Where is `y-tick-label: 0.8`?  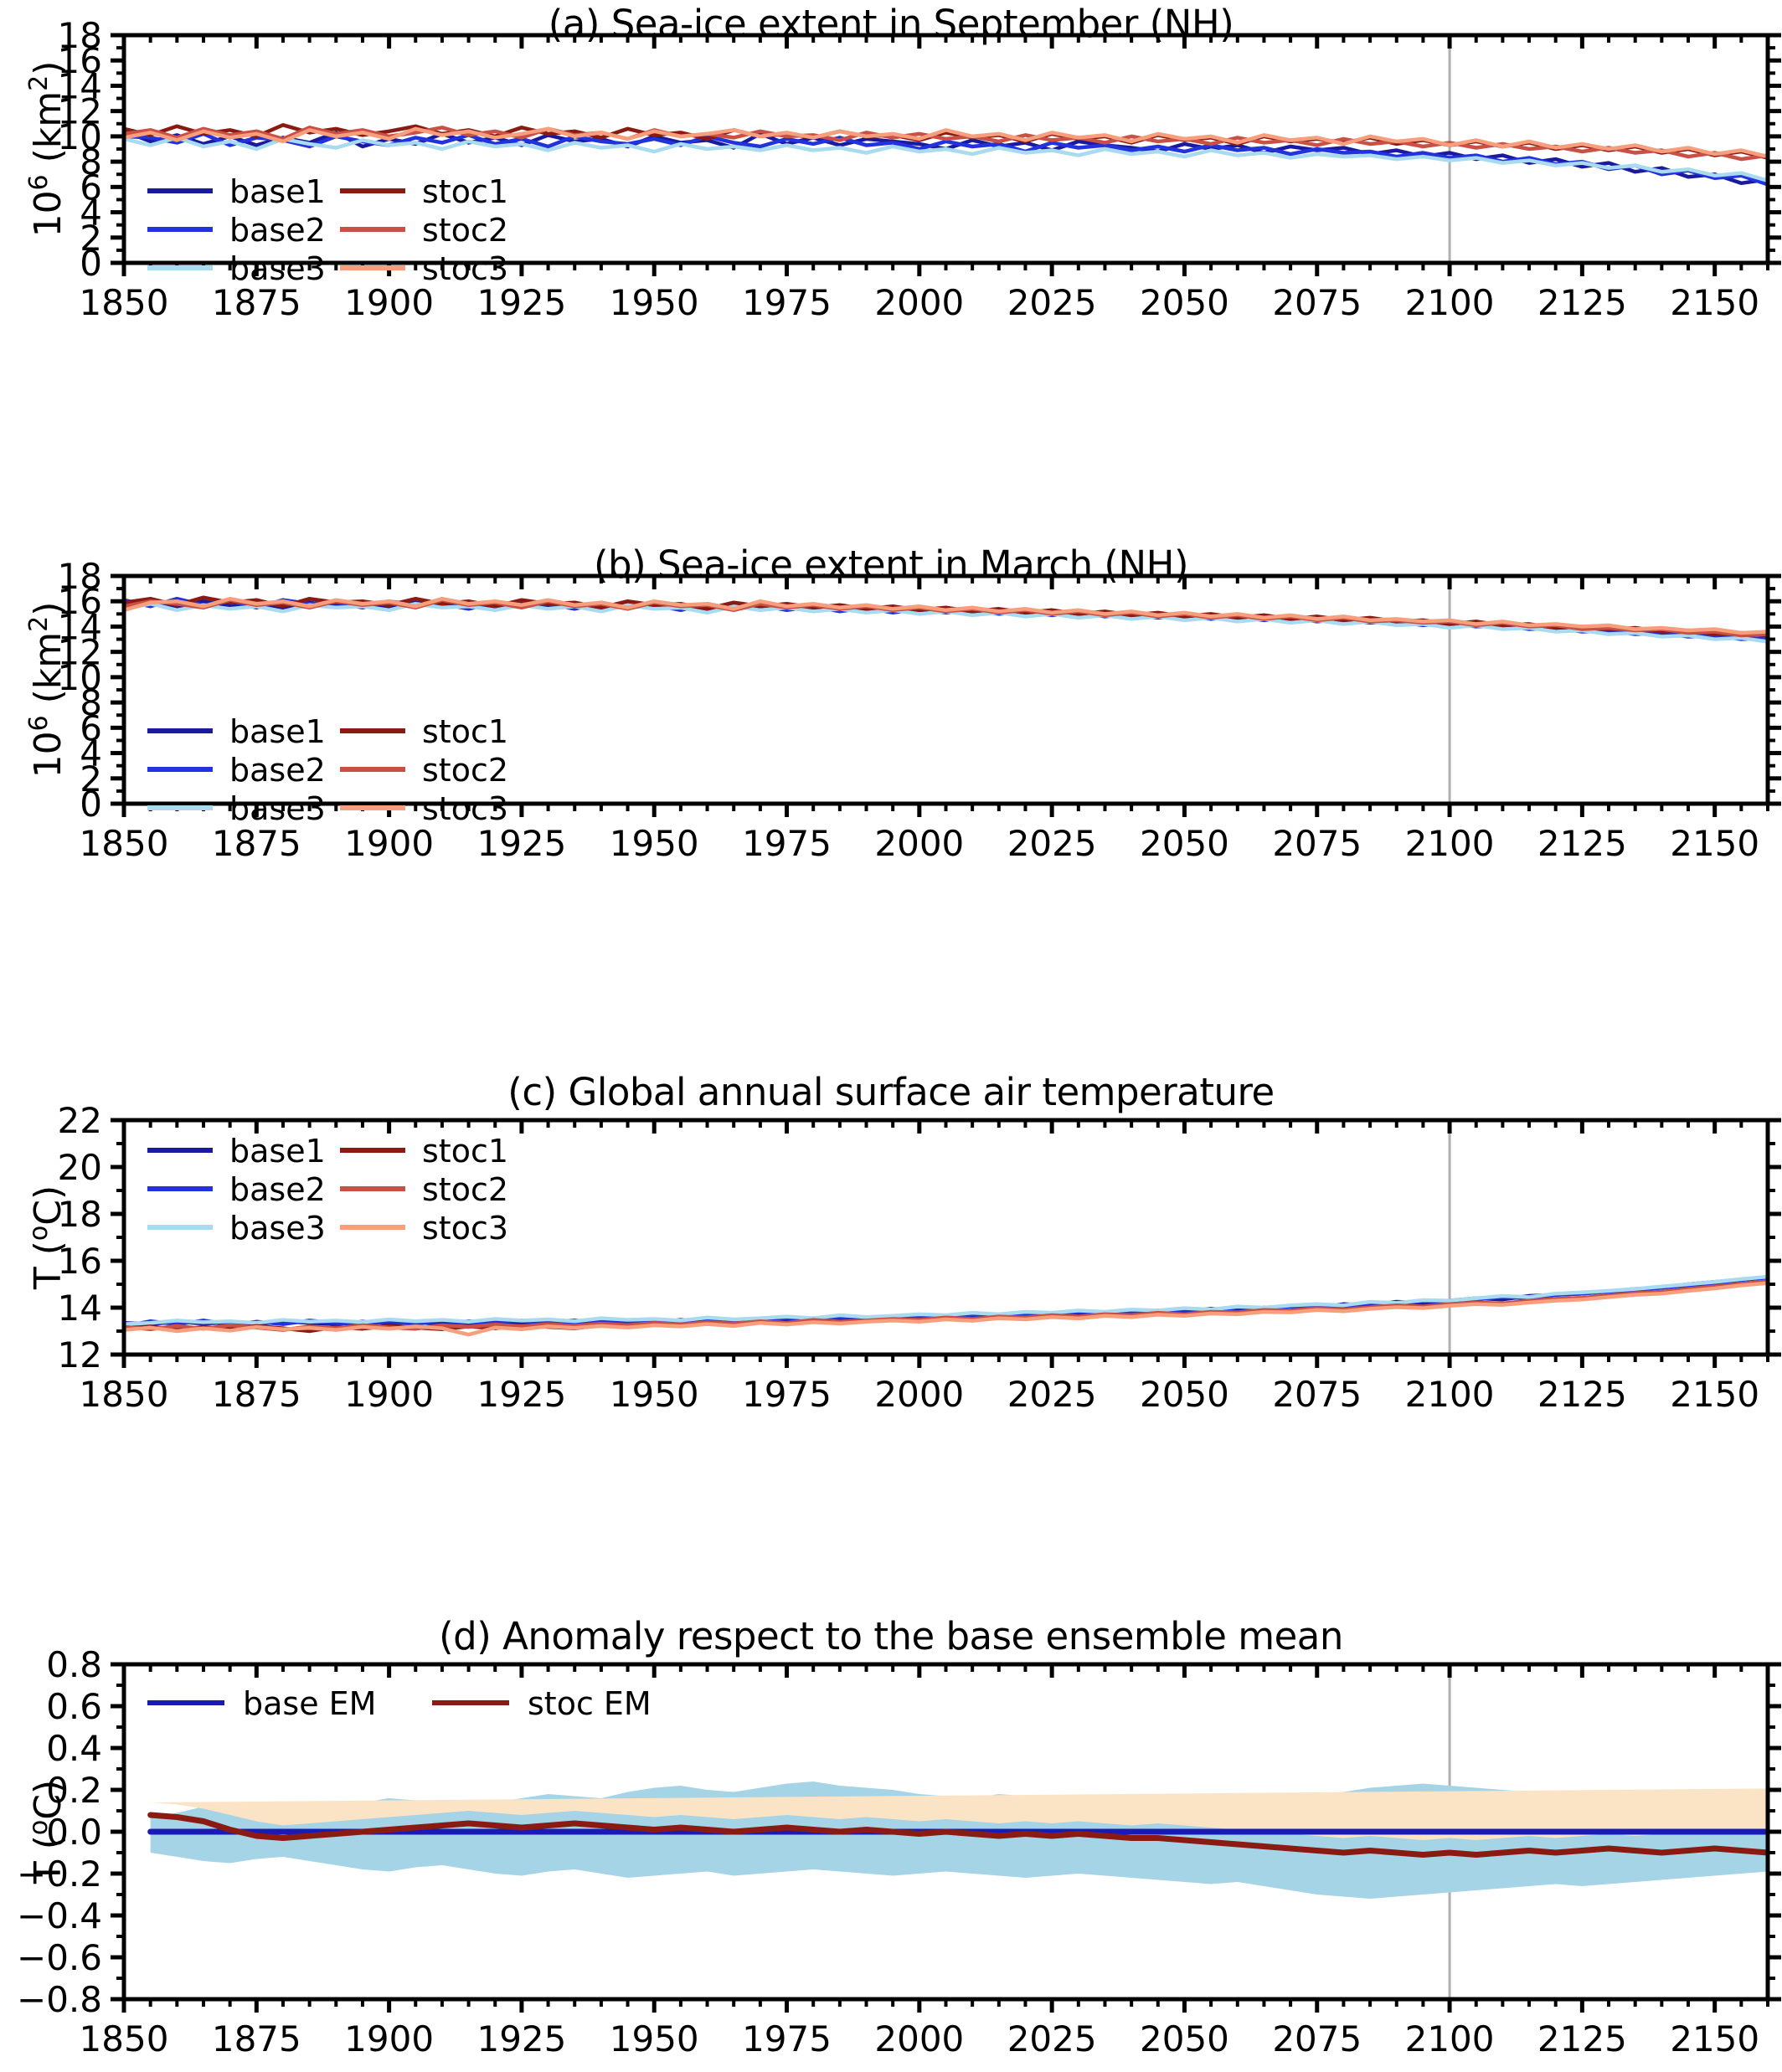 y-tick-label: 0.8 is located at coordinates (74, 1664).